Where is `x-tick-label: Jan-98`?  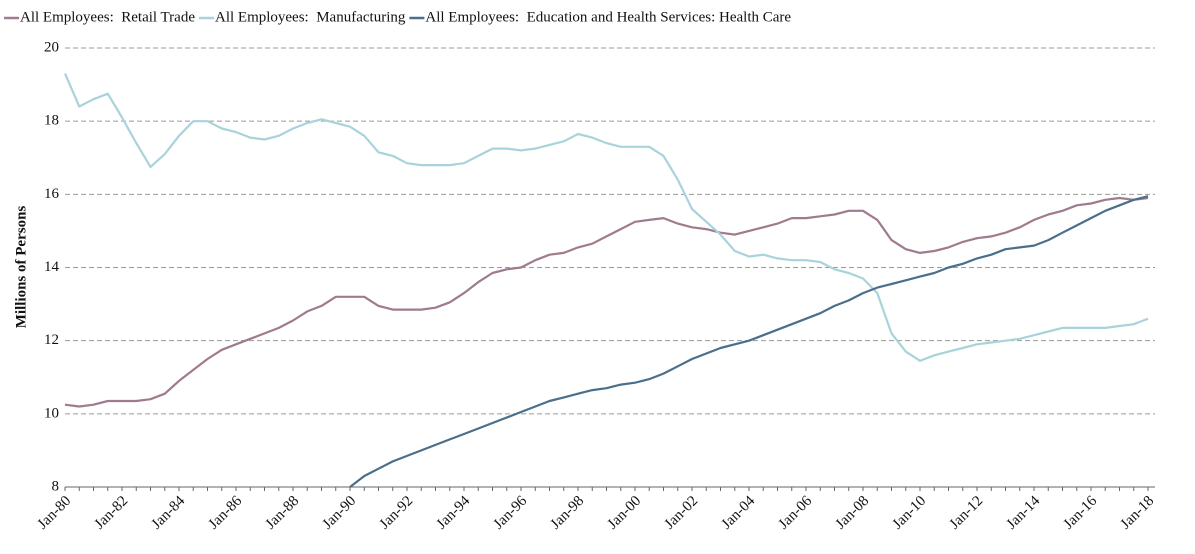
x-tick-label: Jan-98 is located at coordinates (568, 513).